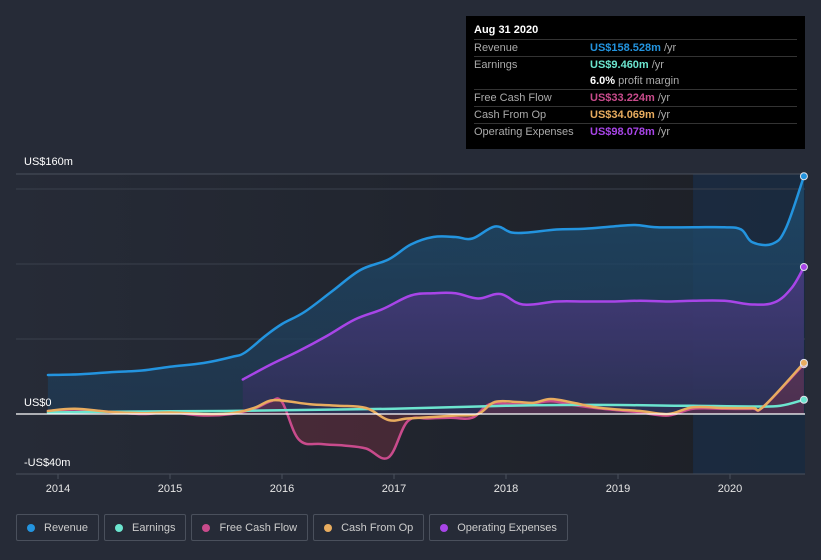 The width and height of the screenshot is (821, 560). I want to click on tooltip-row-free-cash-flow: Free Cash Flow US$33.224m /yr, so click(635, 97).